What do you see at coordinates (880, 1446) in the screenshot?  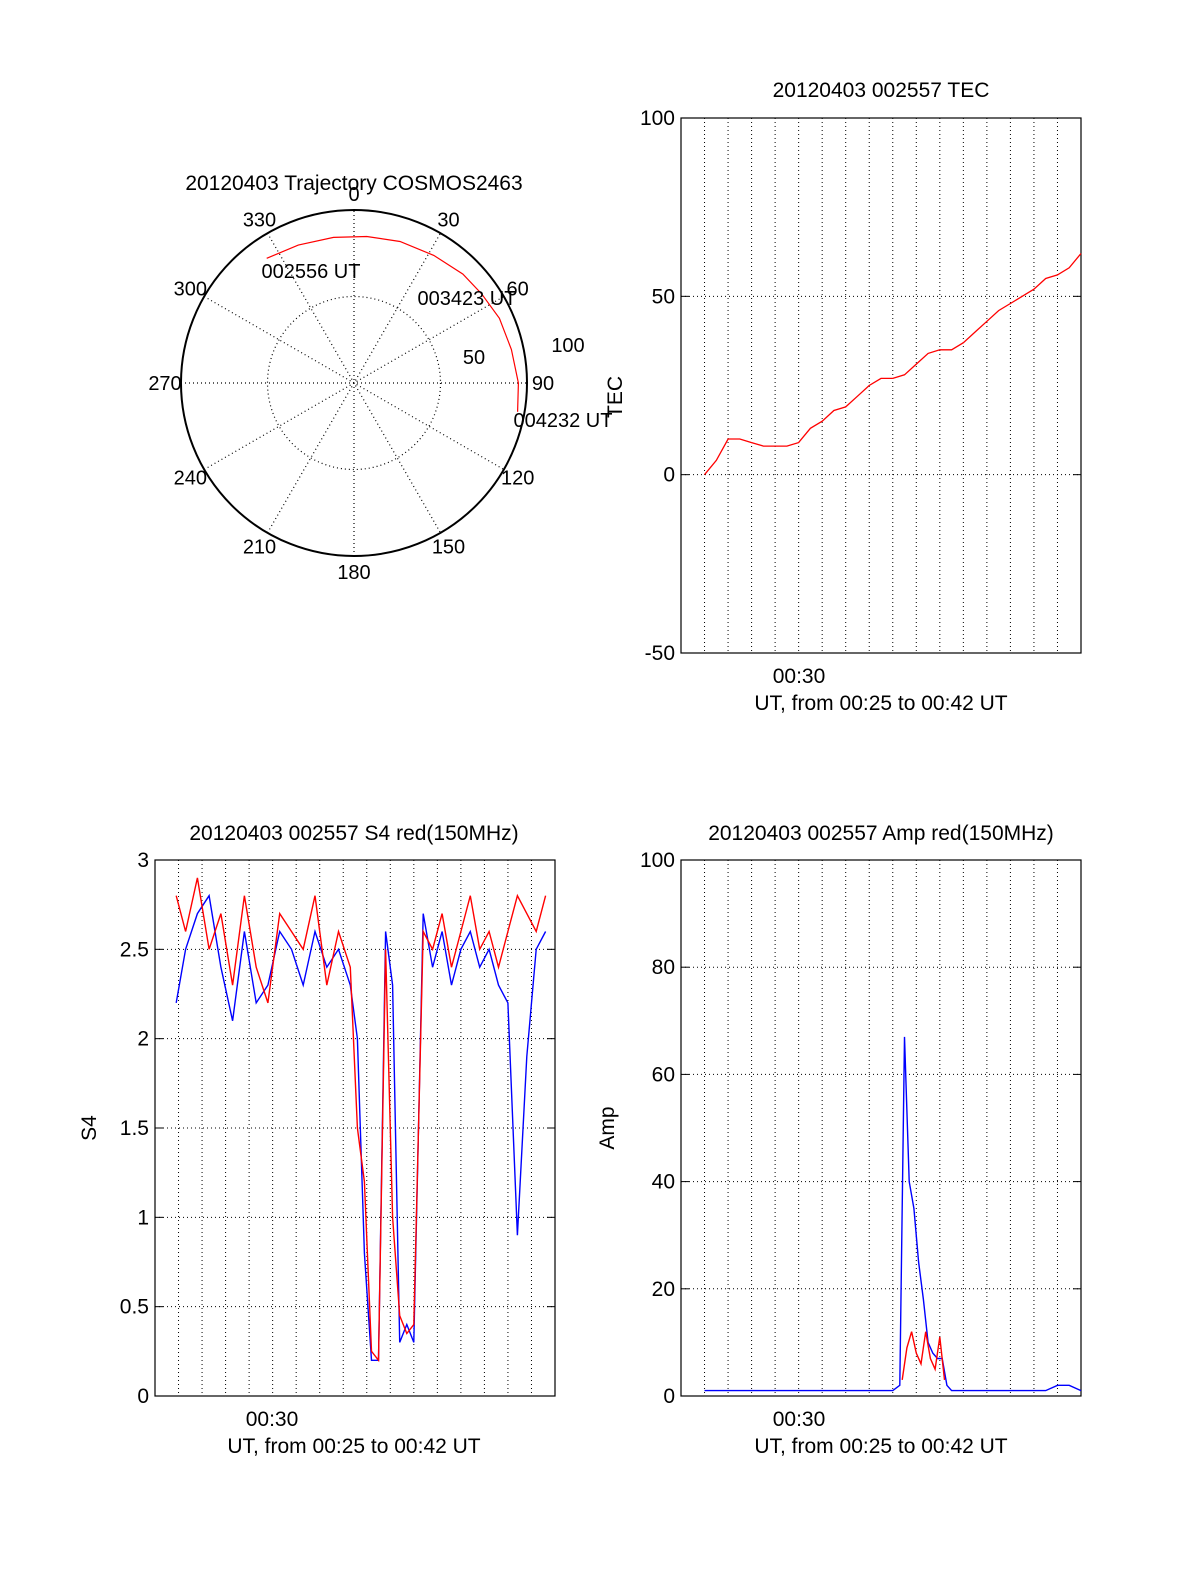 I see `amp-xlabel: UT, from 00:25 to 00:42 UT` at bounding box center [880, 1446].